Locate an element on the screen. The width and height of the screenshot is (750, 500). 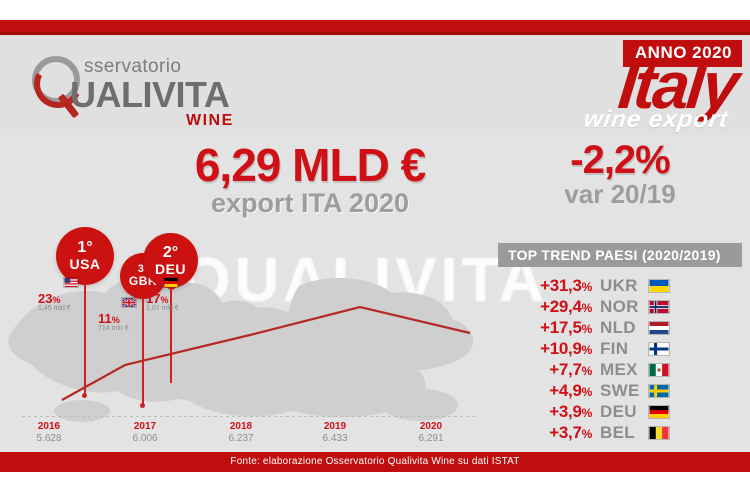
marker-bubble-deu: 2° DEU is located at coordinates (170, 260).